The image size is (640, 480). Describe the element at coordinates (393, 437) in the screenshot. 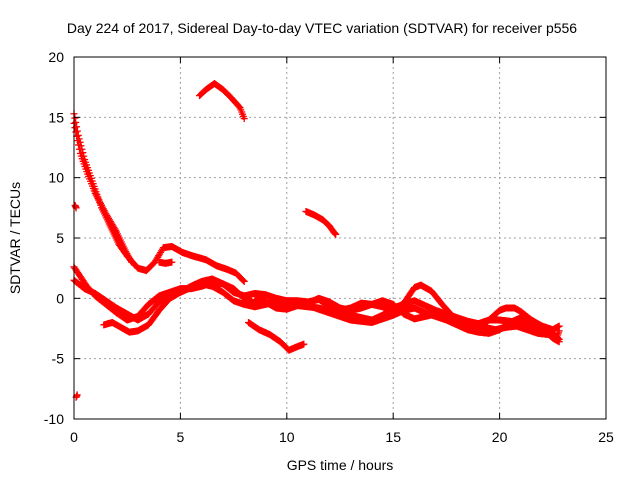

I see `x-tick-label: 15` at that location.